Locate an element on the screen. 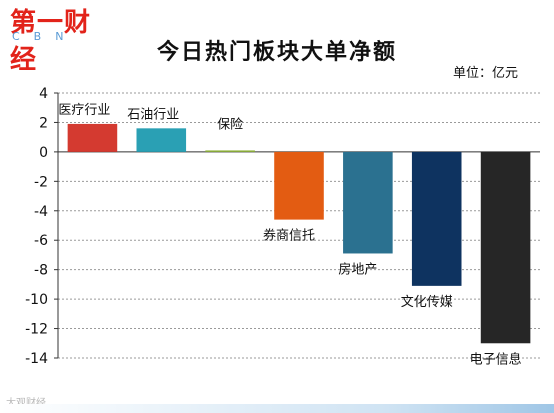 This screenshot has width=554, height=413. y-tick-label: 2 is located at coordinates (43, 123).